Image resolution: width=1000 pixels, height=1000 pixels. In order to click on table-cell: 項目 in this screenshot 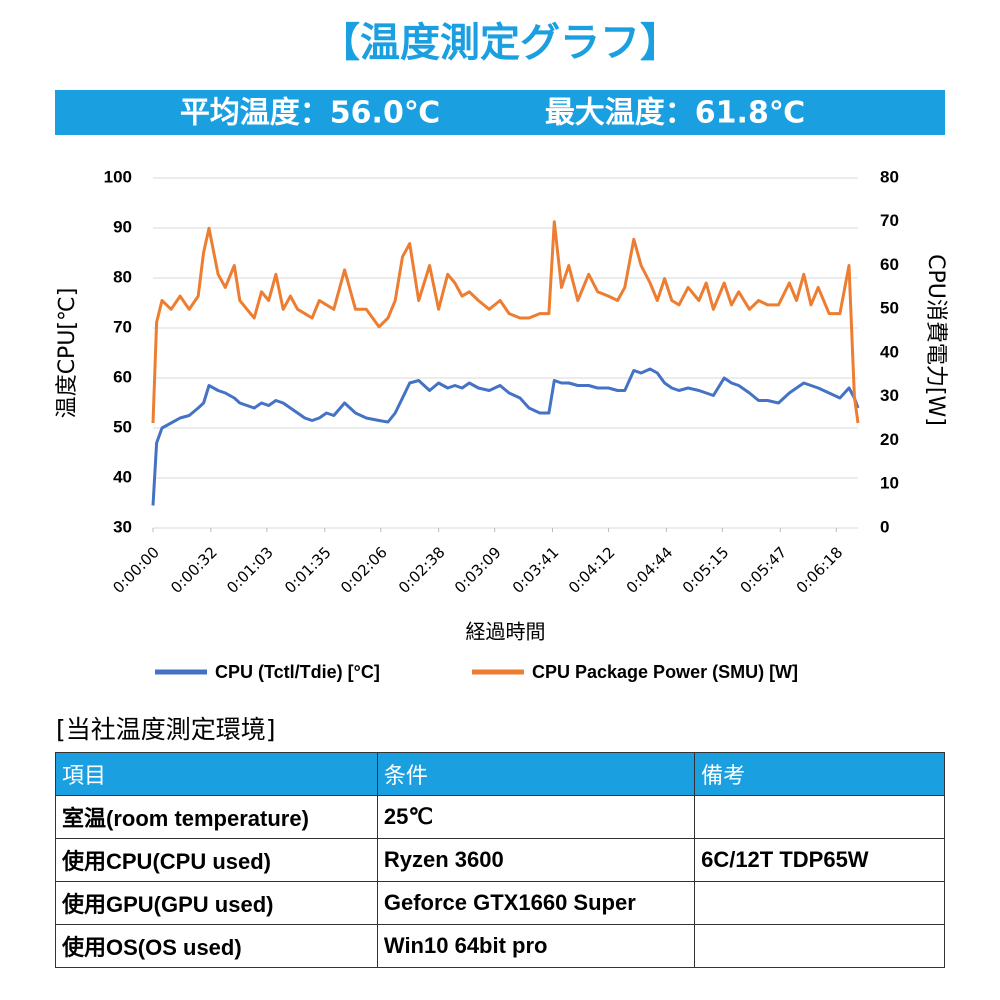, I will do `click(216, 774)`.